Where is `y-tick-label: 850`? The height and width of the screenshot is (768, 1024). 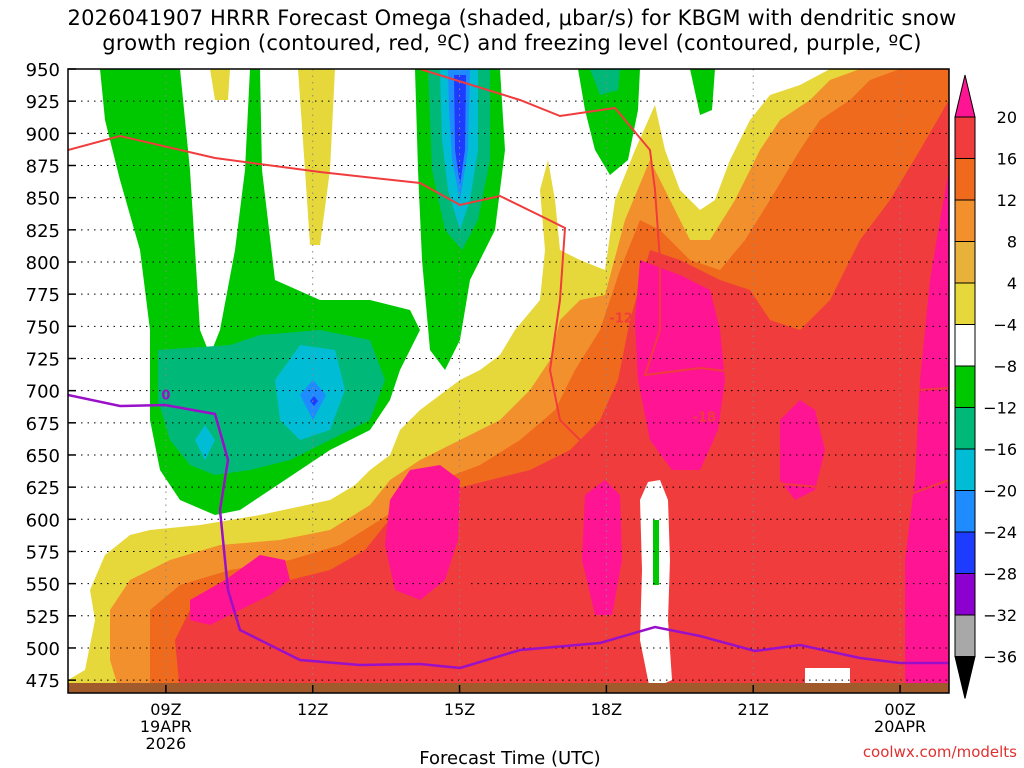
y-tick-label: 850 is located at coordinates (43, 199).